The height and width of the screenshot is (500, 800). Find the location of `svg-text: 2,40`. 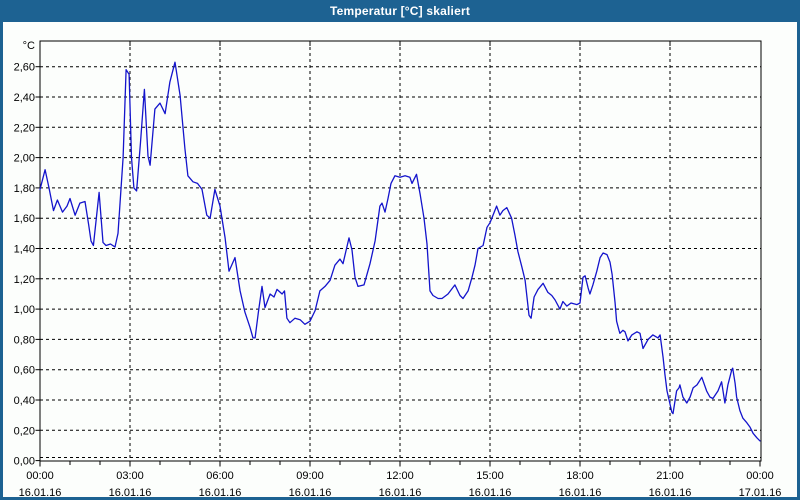

svg-text: 2,40 is located at coordinates (24, 98).